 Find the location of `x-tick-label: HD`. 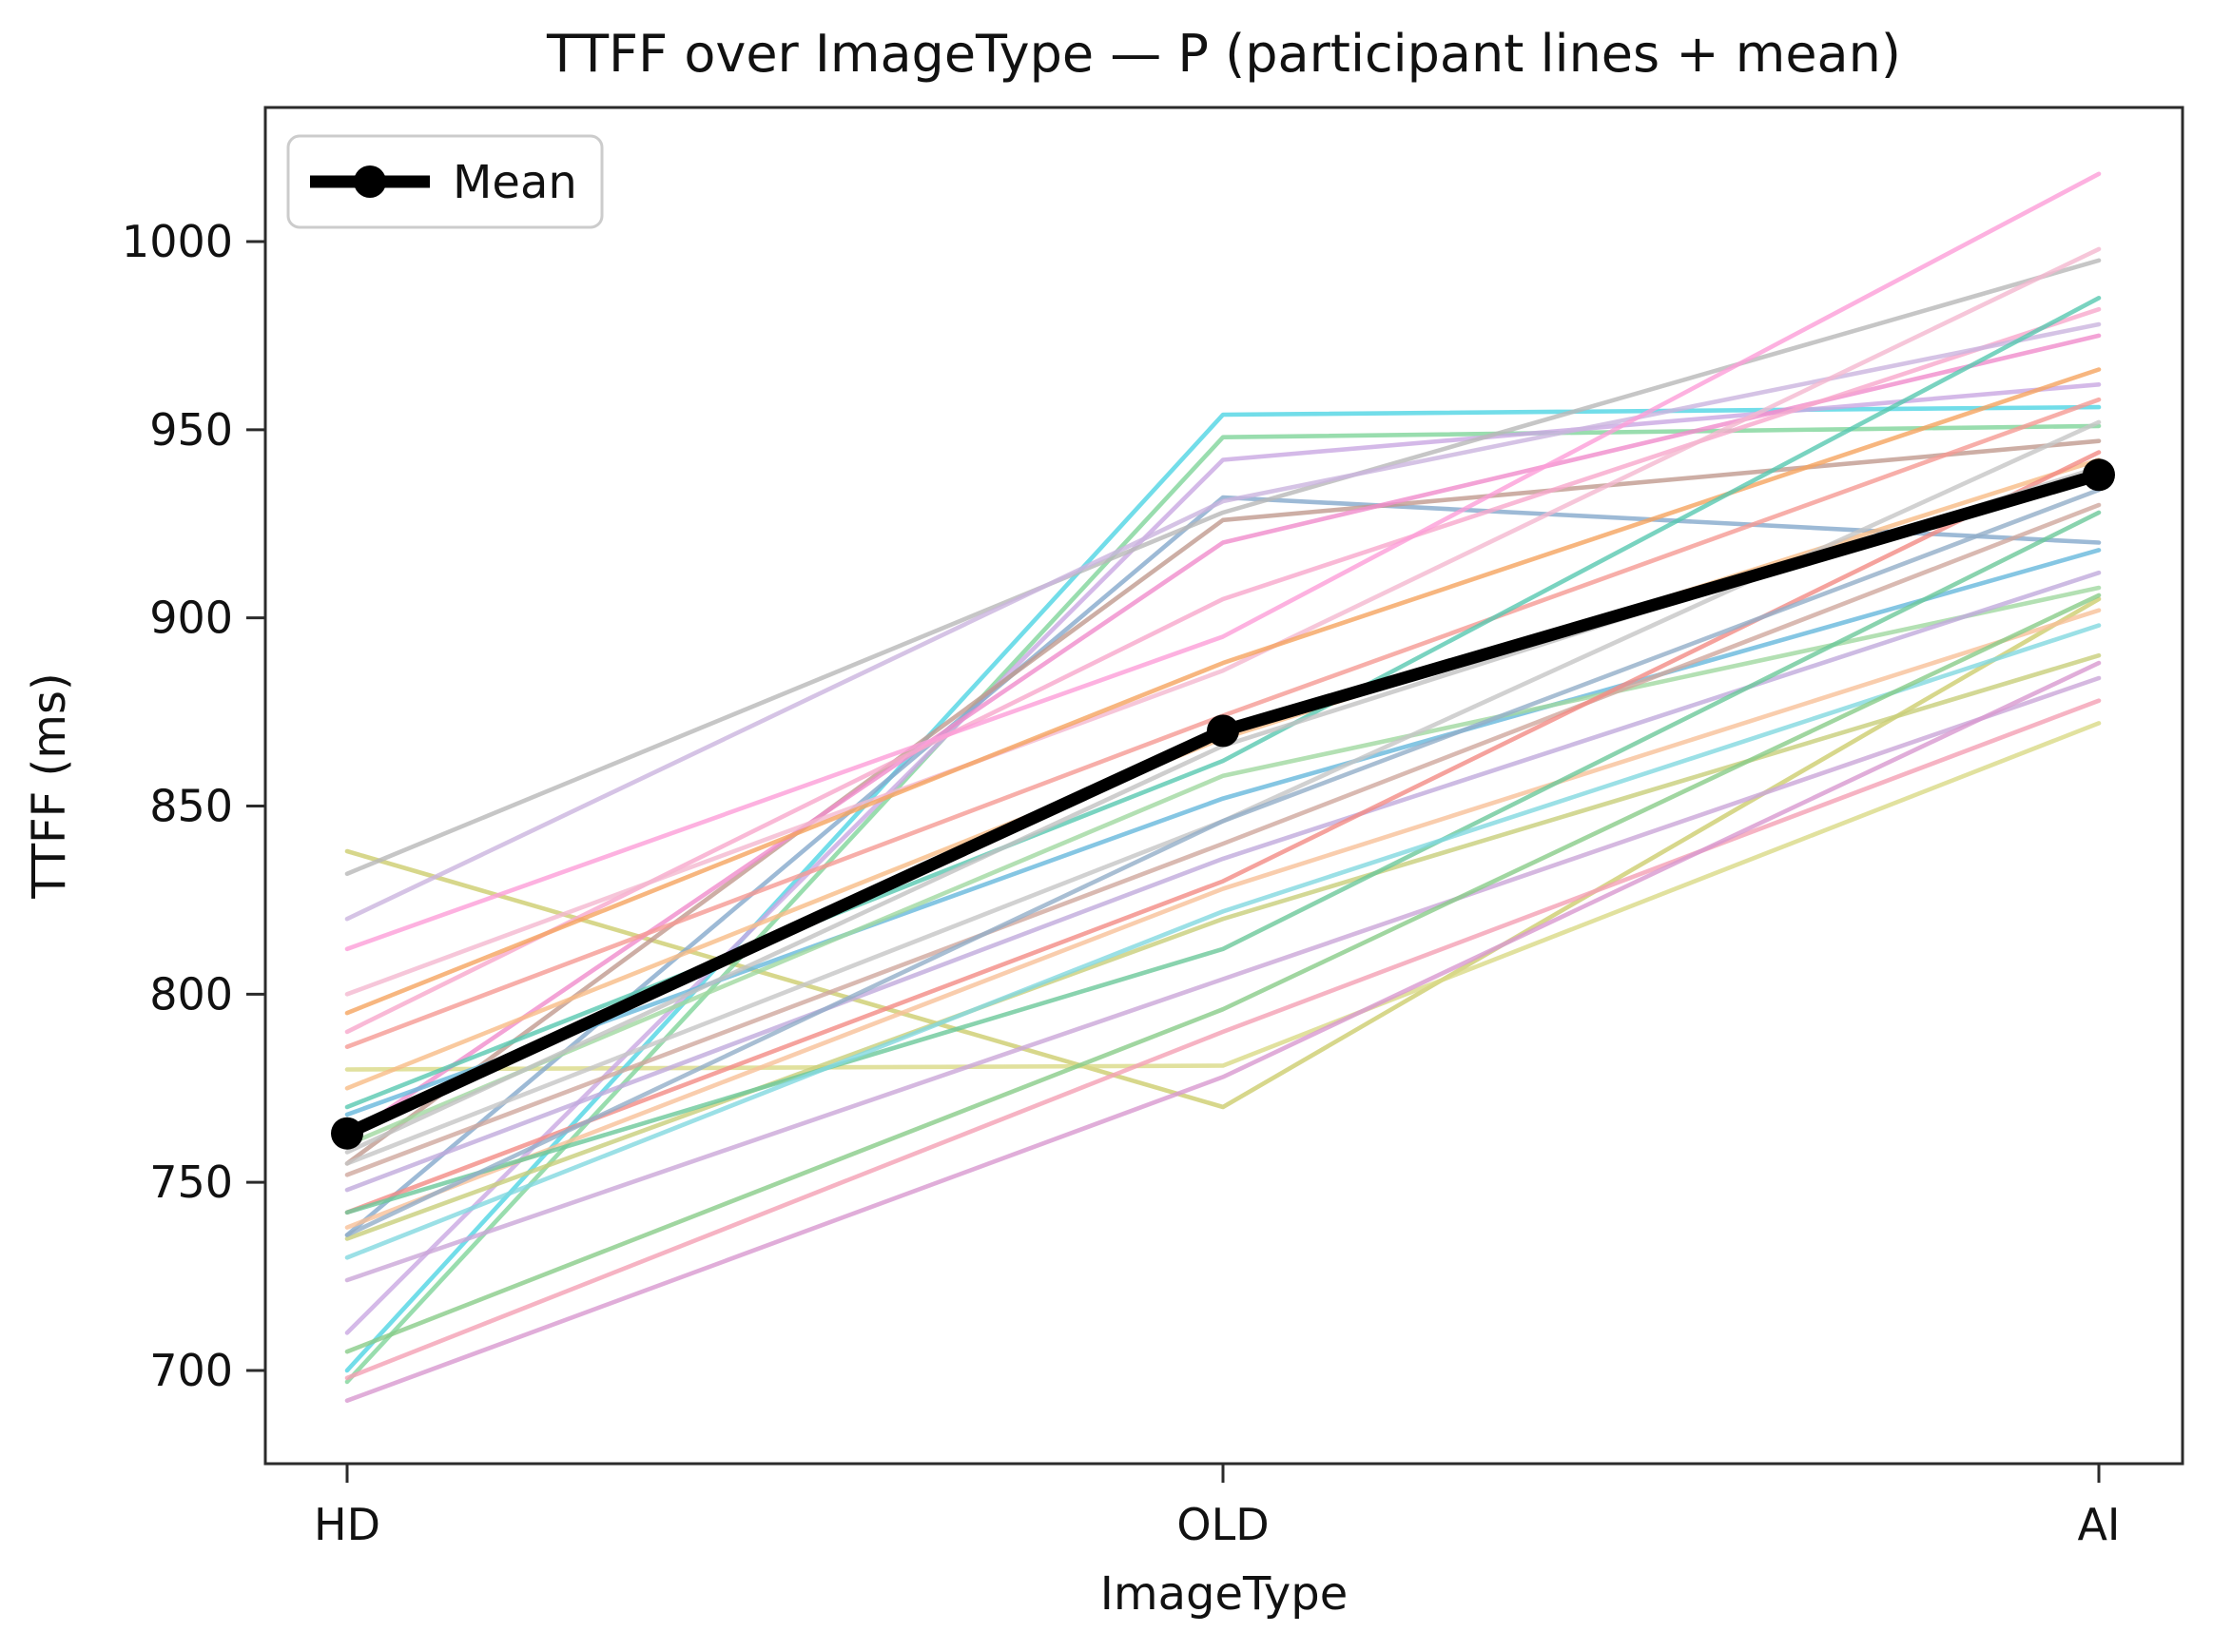

x-tick-label: HD is located at coordinates (347, 1524).